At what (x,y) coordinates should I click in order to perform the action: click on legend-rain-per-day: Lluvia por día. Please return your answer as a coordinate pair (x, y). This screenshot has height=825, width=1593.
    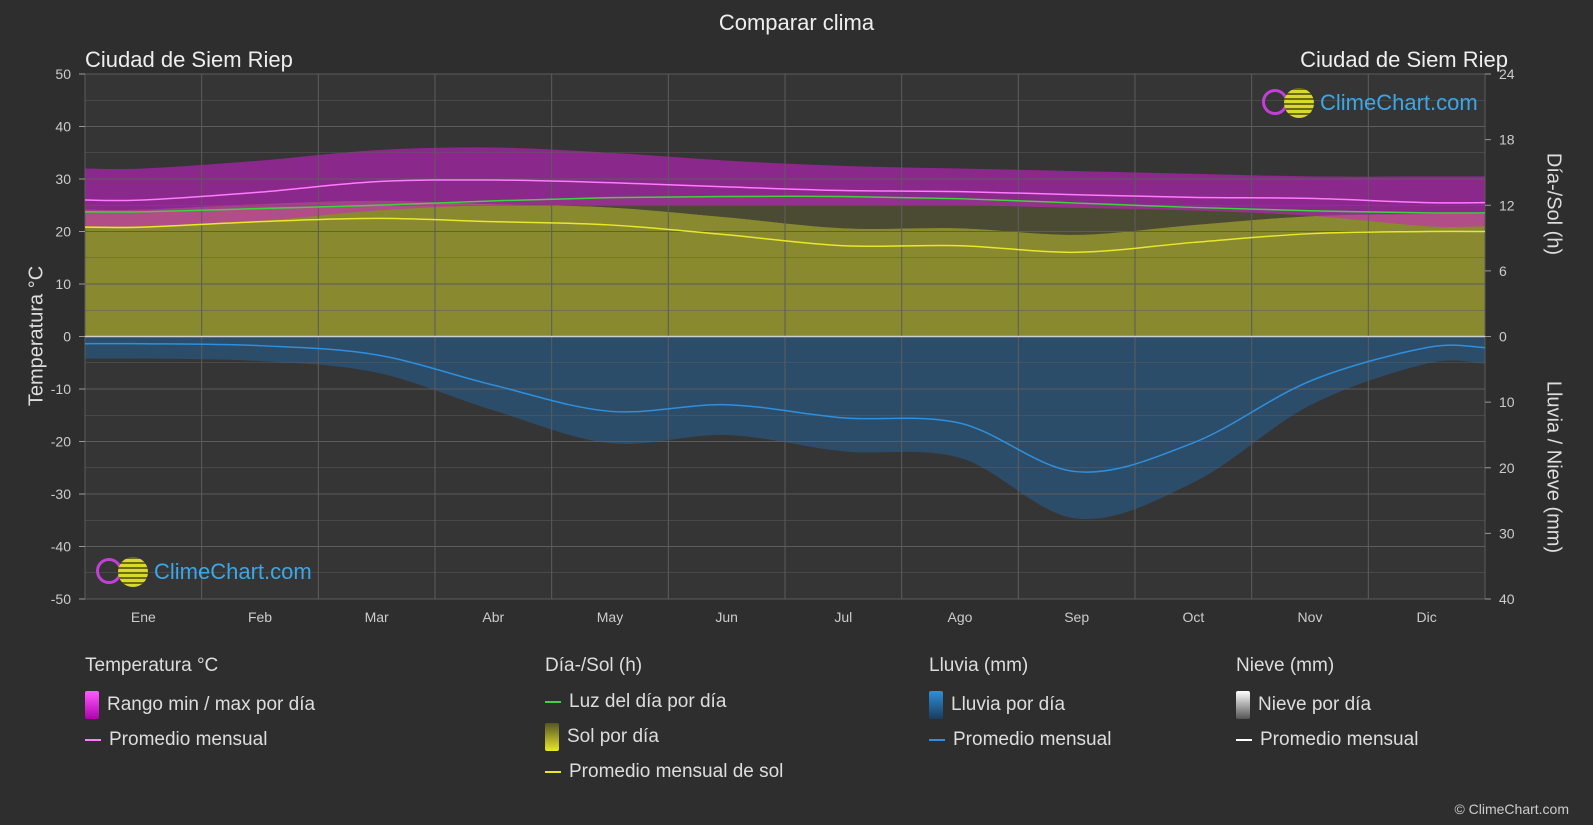
    Looking at the image, I should click on (1020, 705).